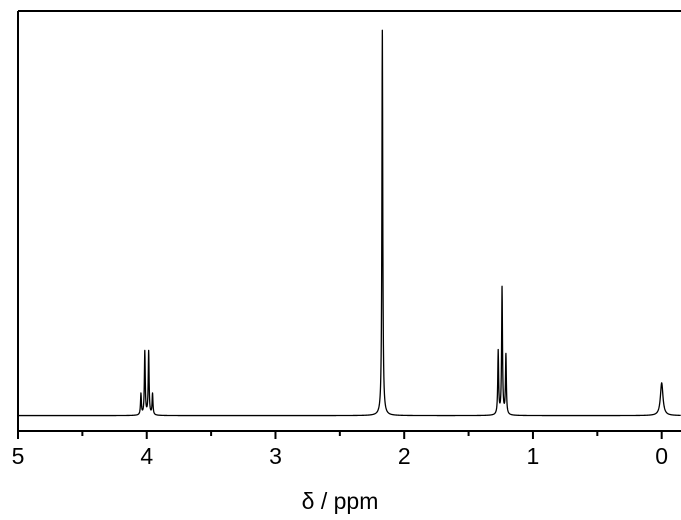  I want to click on x-axis-tick-labels: 5 4 3 2 1 0, so click(340, 456).